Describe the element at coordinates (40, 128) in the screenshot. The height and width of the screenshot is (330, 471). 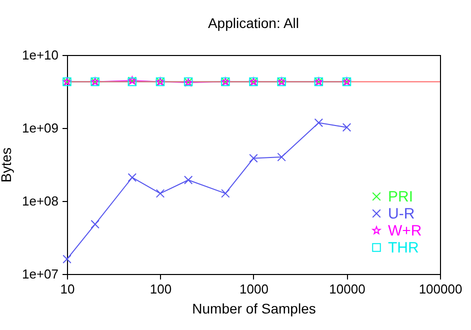
I see `y-tick-label: 1e+09` at that location.